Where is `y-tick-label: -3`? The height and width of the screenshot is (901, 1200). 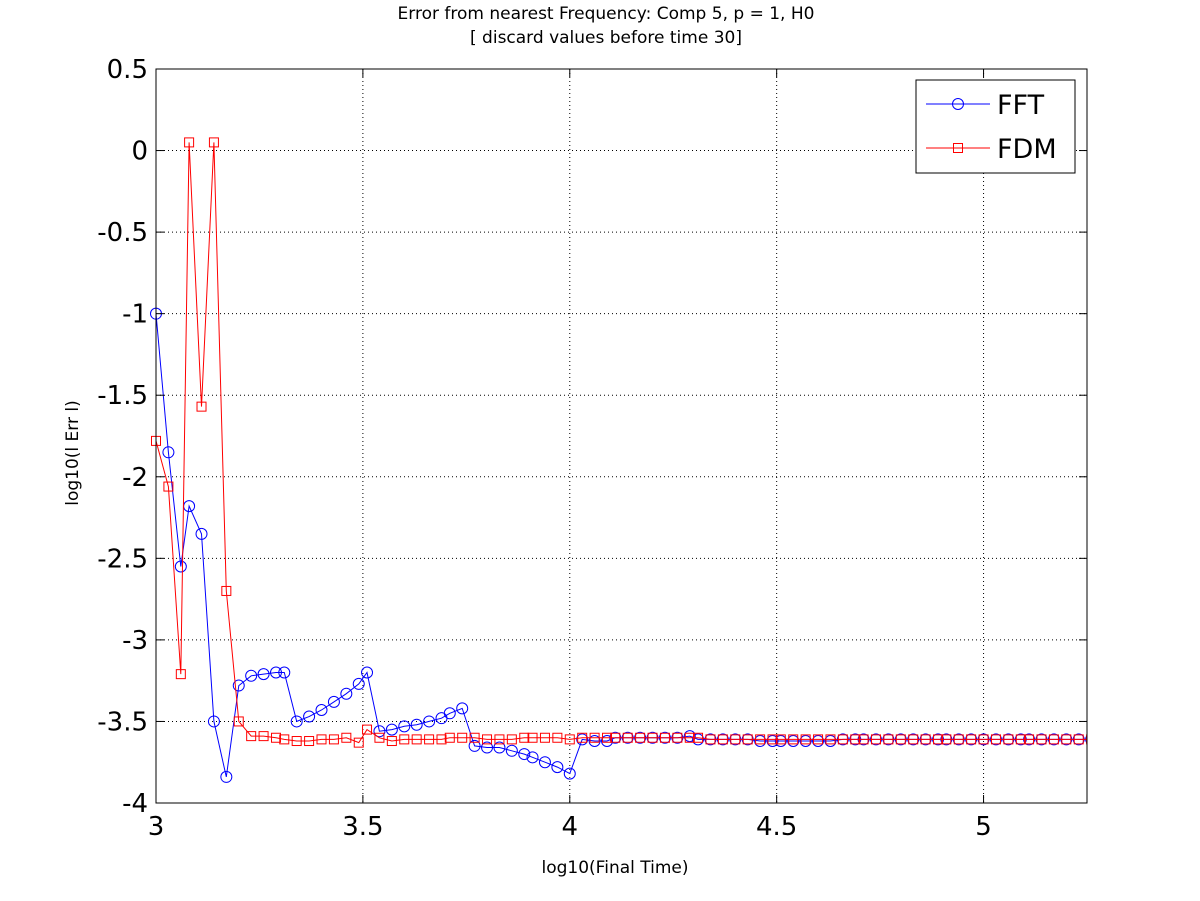
y-tick-label: -3 is located at coordinates (135, 641).